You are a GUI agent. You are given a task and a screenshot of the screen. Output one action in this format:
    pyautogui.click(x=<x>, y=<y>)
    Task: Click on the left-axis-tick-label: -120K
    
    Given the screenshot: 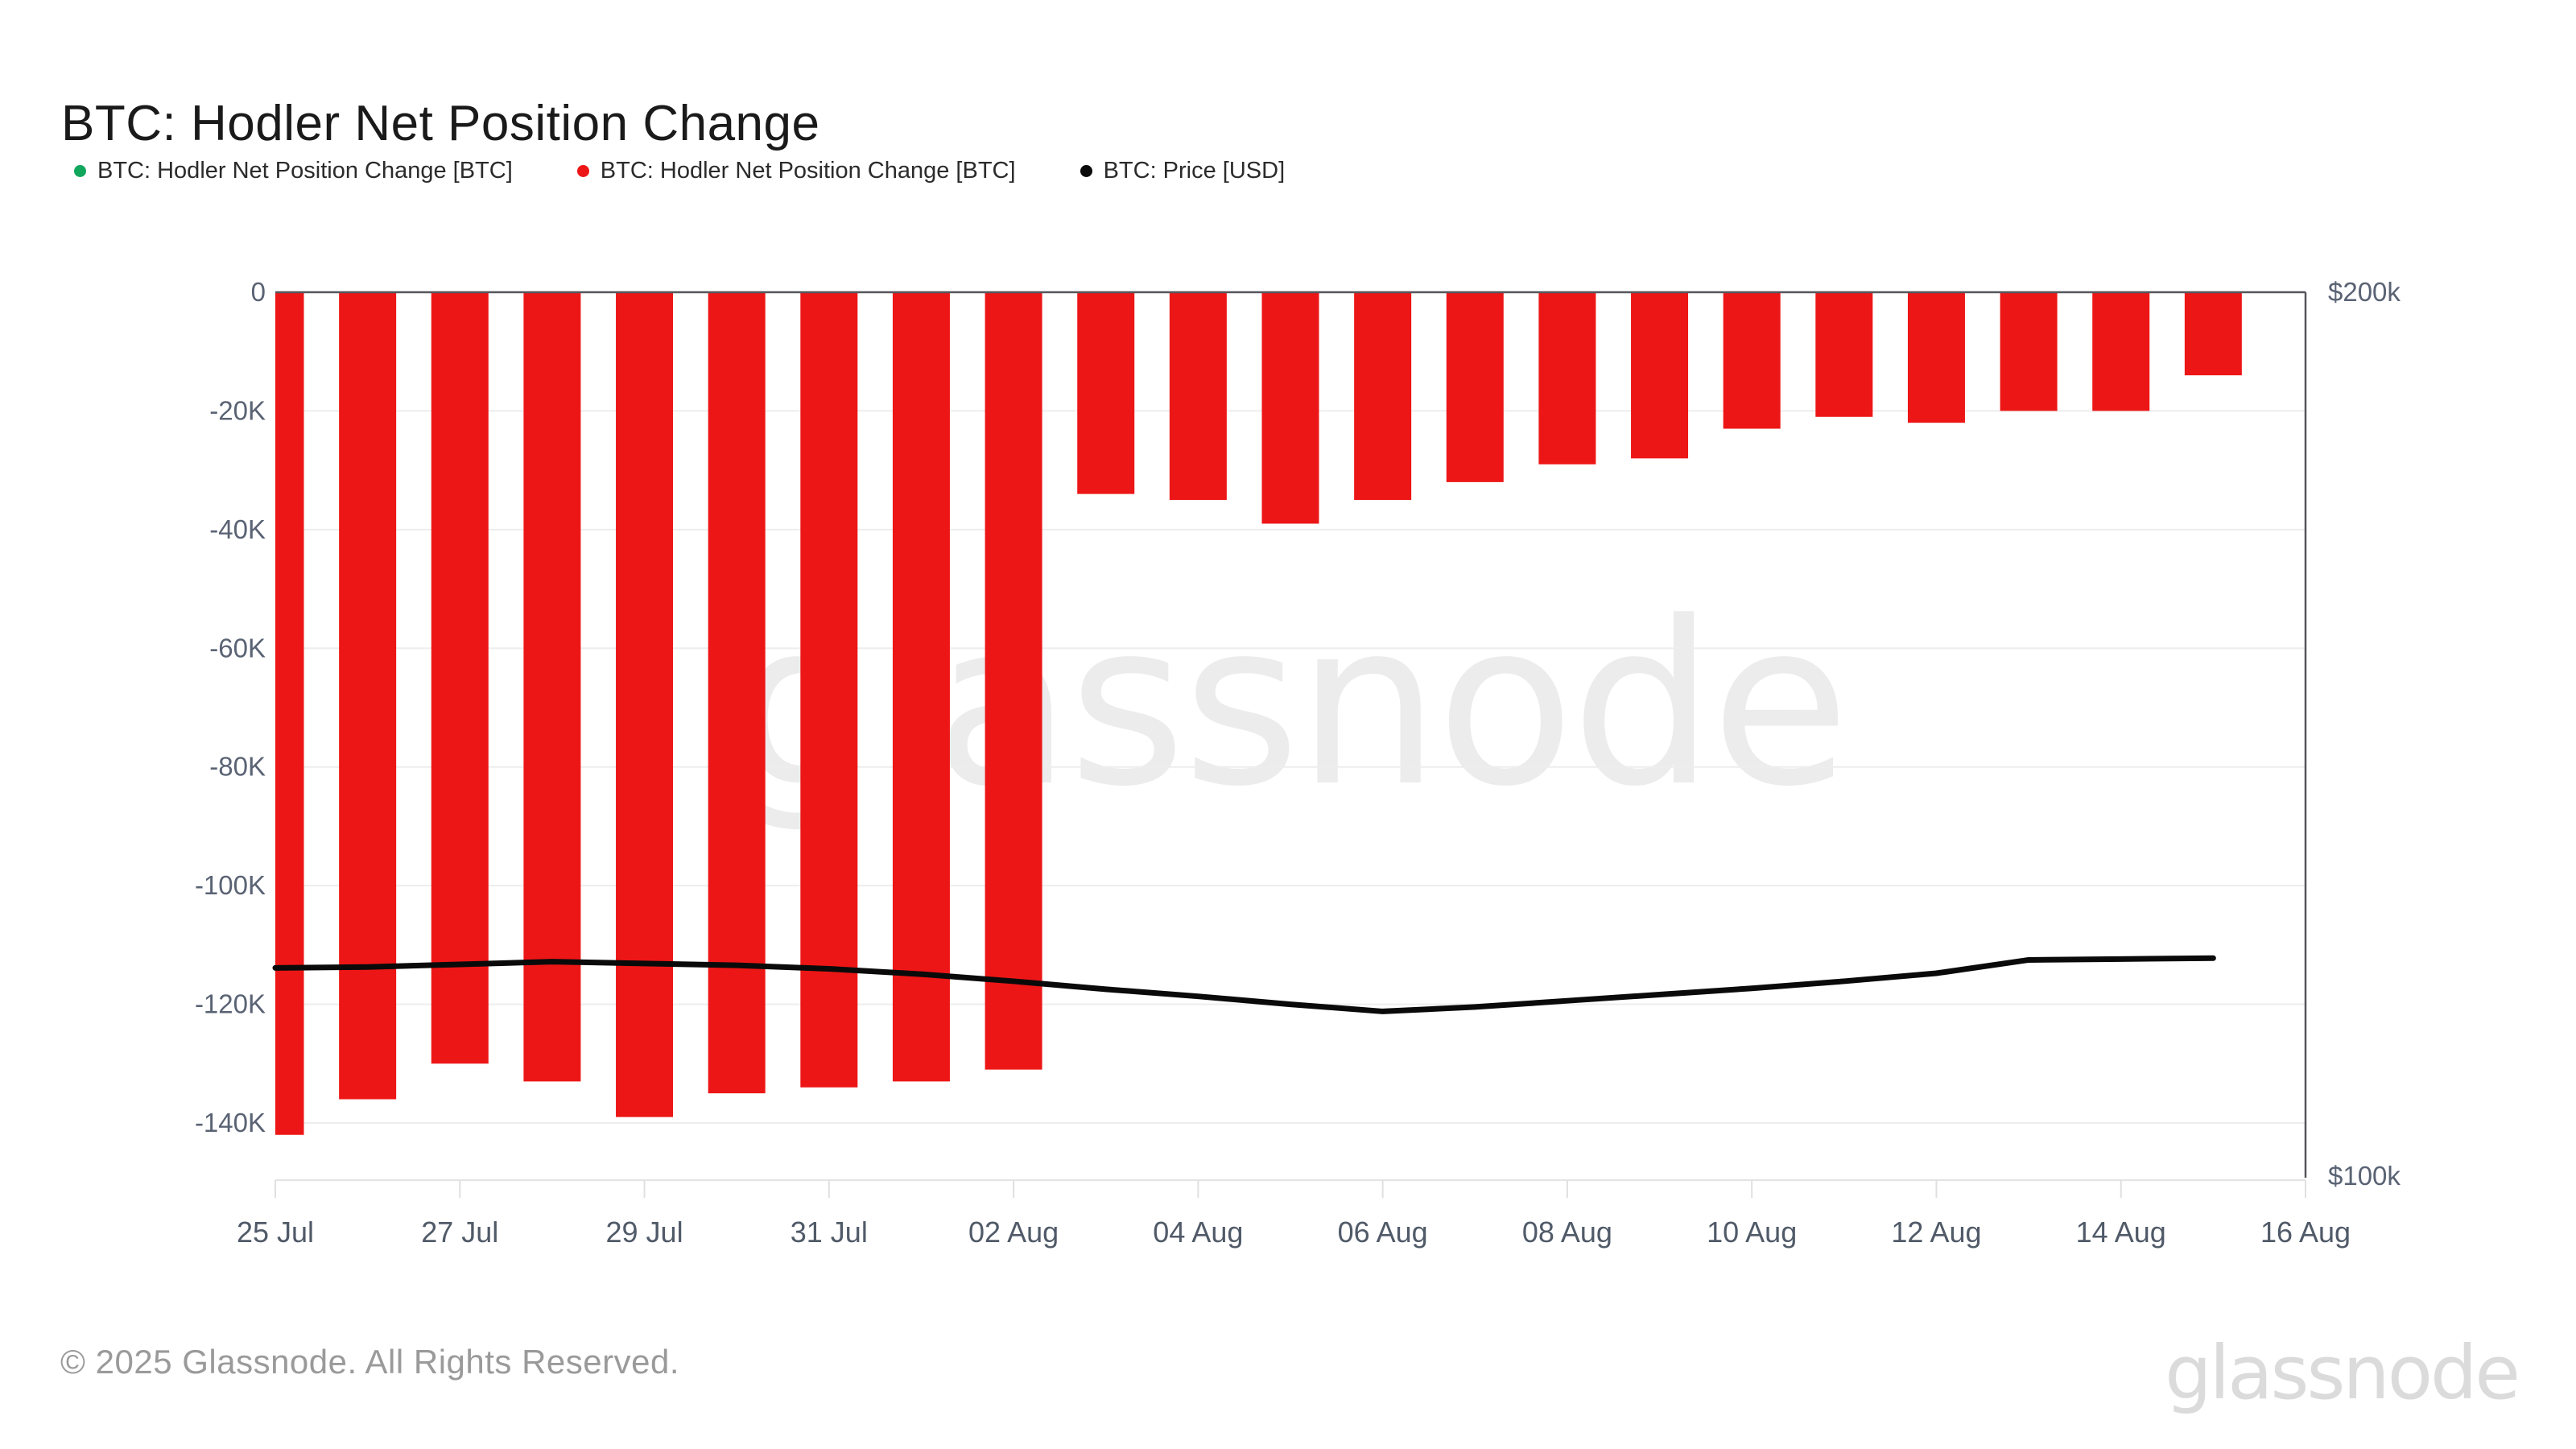 What is the action you would take?
    pyautogui.click(x=231, y=1004)
    